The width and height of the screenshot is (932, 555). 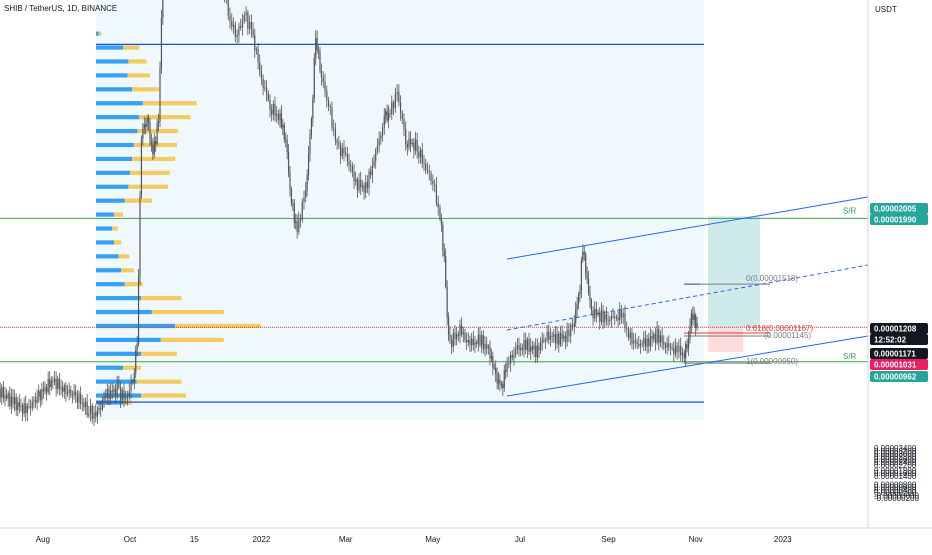 I want to click on price-axis-tick-label: 0.00003200, so click(x=895, y=451).